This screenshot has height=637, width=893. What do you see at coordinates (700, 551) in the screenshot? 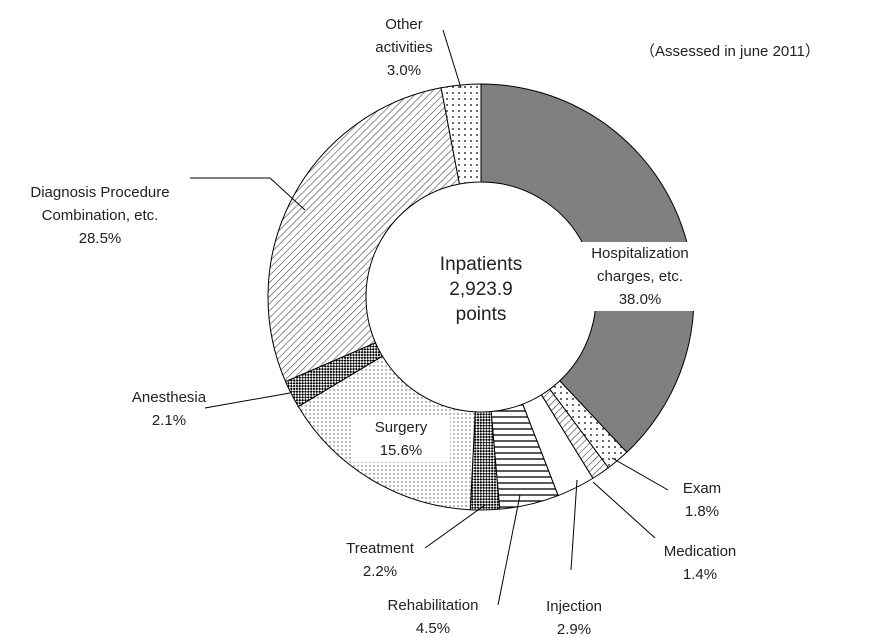
I see `category-label: Medication` at bounding box center [700, 551].